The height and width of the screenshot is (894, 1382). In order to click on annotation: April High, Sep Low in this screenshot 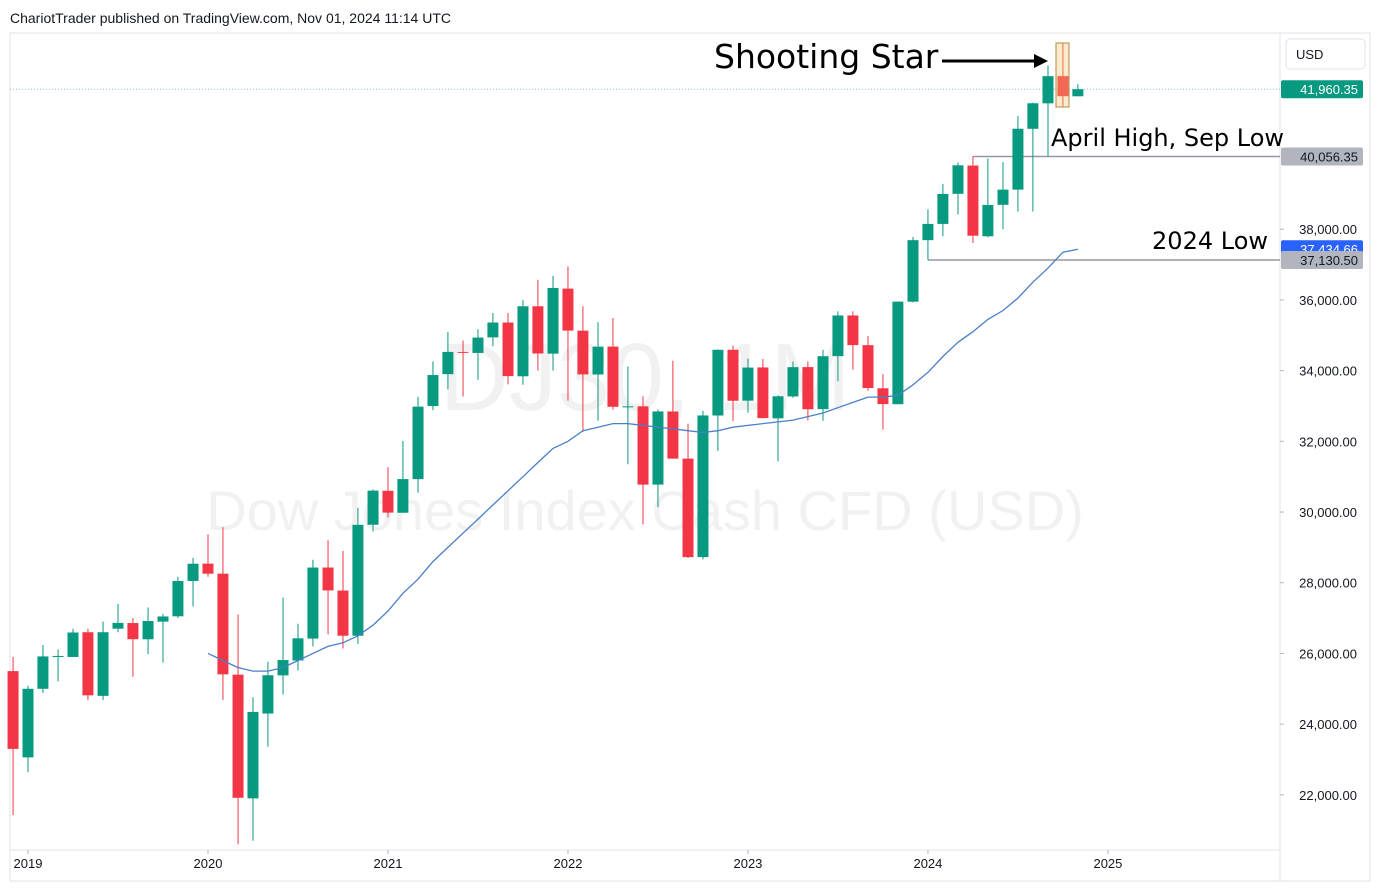, I will do `click(1167, 138)`.